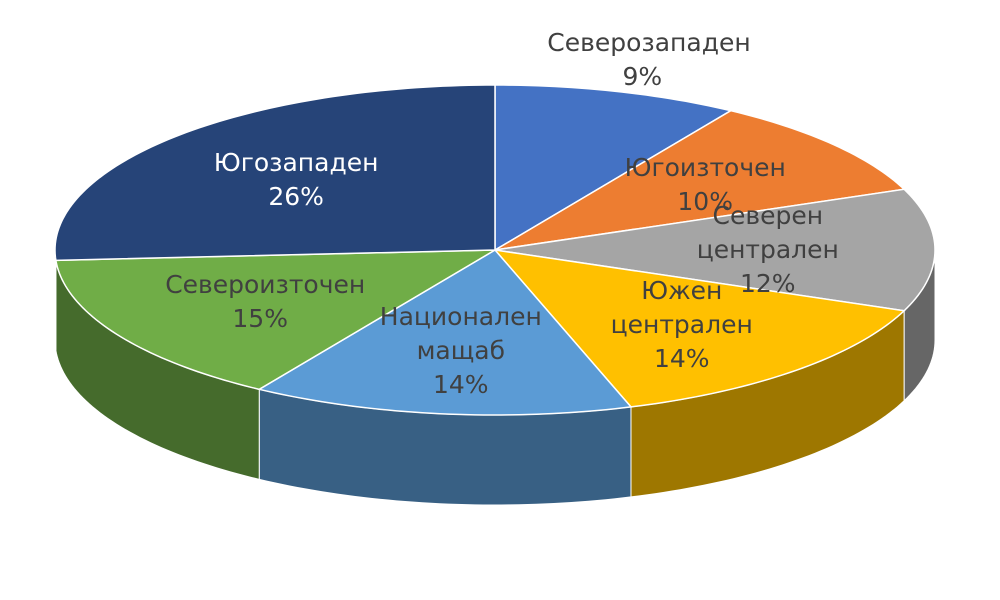 This screenshot has width=1000, height=600. Describe the element at coordinates (265, 302) in the screenshot. I see `slice-label: Североизточен 15%` at that location.